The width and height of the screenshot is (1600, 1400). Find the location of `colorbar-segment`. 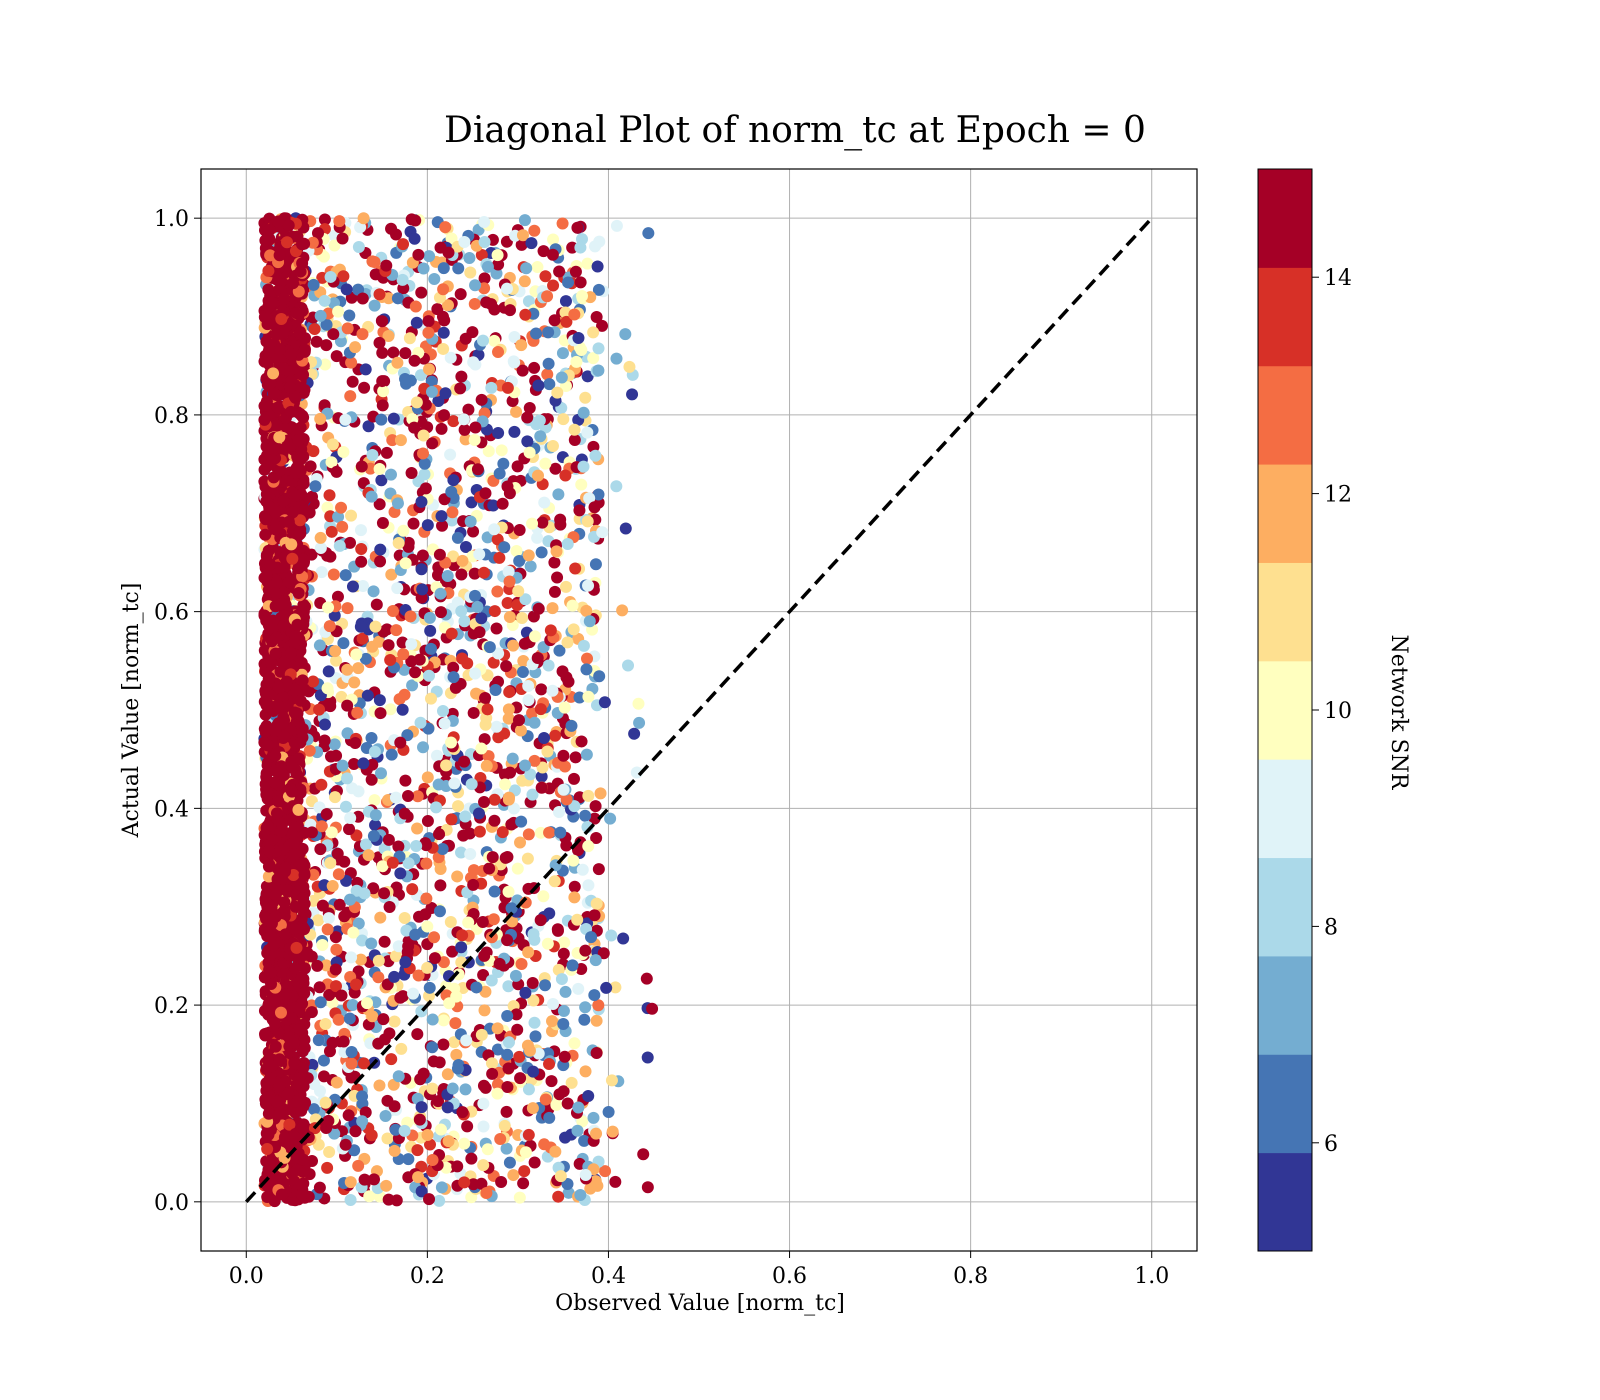

colorbar-segment is located at coordinates (1285, 415).